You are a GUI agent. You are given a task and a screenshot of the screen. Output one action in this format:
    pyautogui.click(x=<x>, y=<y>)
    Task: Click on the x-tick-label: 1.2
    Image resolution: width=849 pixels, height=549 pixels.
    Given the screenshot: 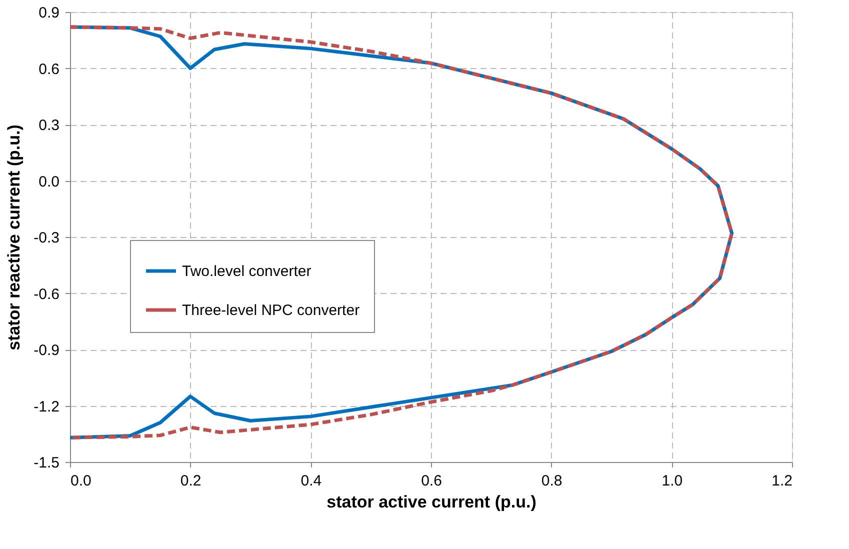 What is the action you would take?
    pyautogui.click(x=782, y=481)
    